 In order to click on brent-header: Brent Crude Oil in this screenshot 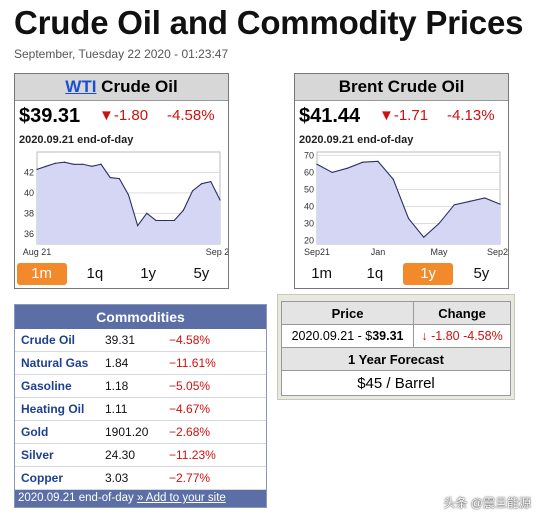, I will do `click(401, 87)`.